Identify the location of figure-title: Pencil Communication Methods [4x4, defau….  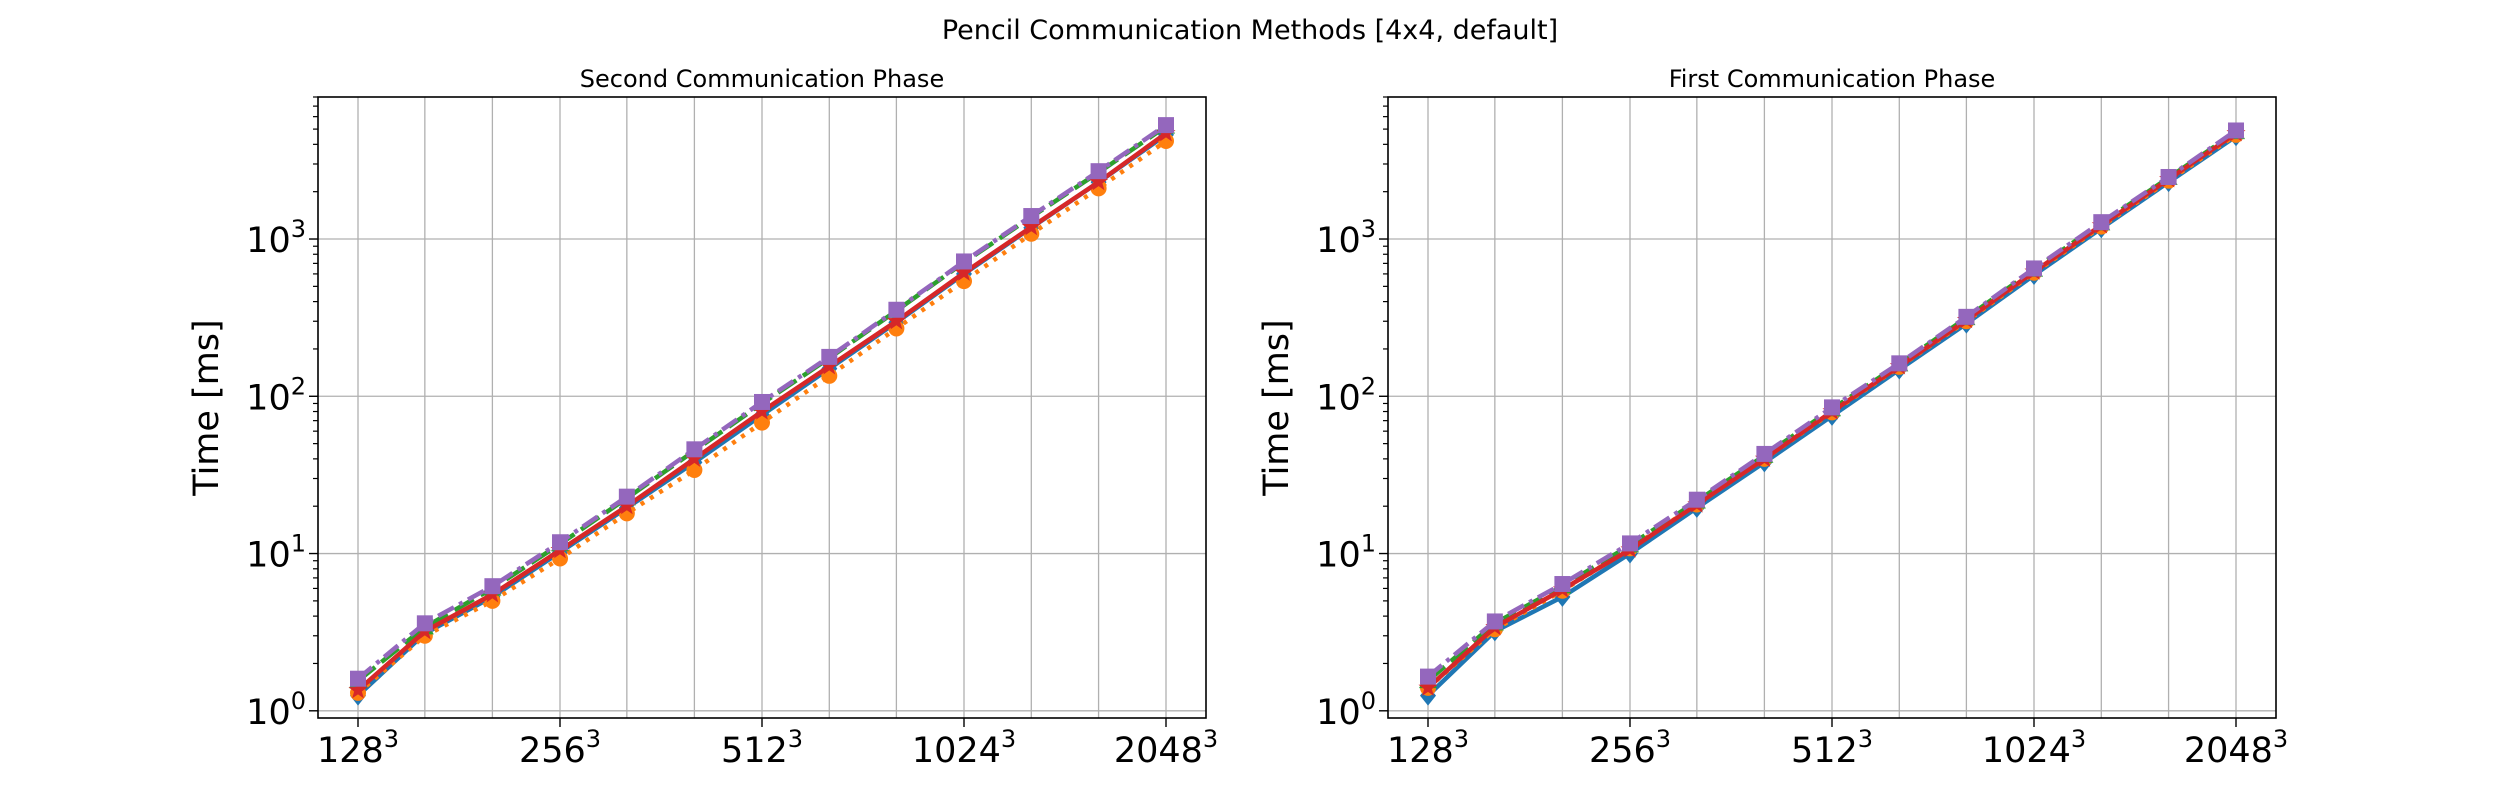
(1250, 30).